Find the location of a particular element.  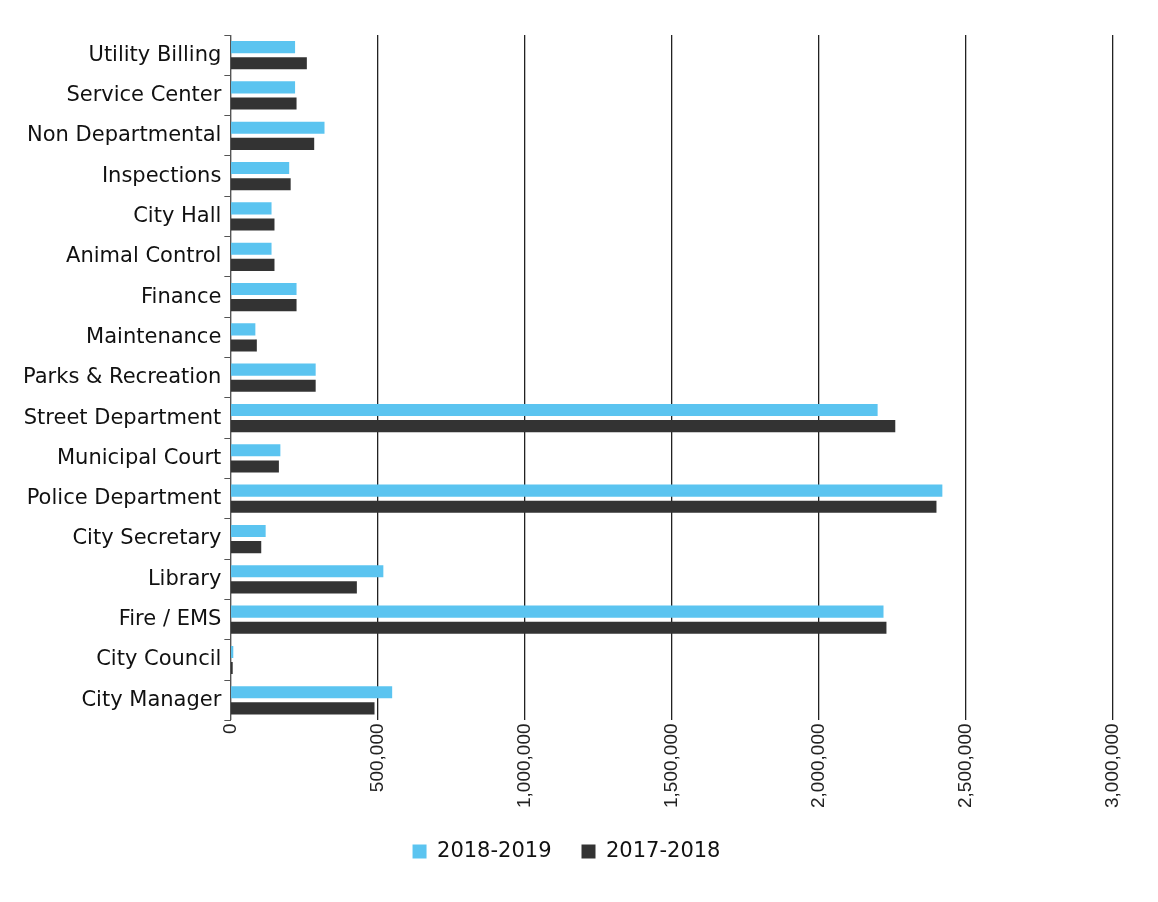

legend-label: 2018-2019 is located at coordinates (494, 849).